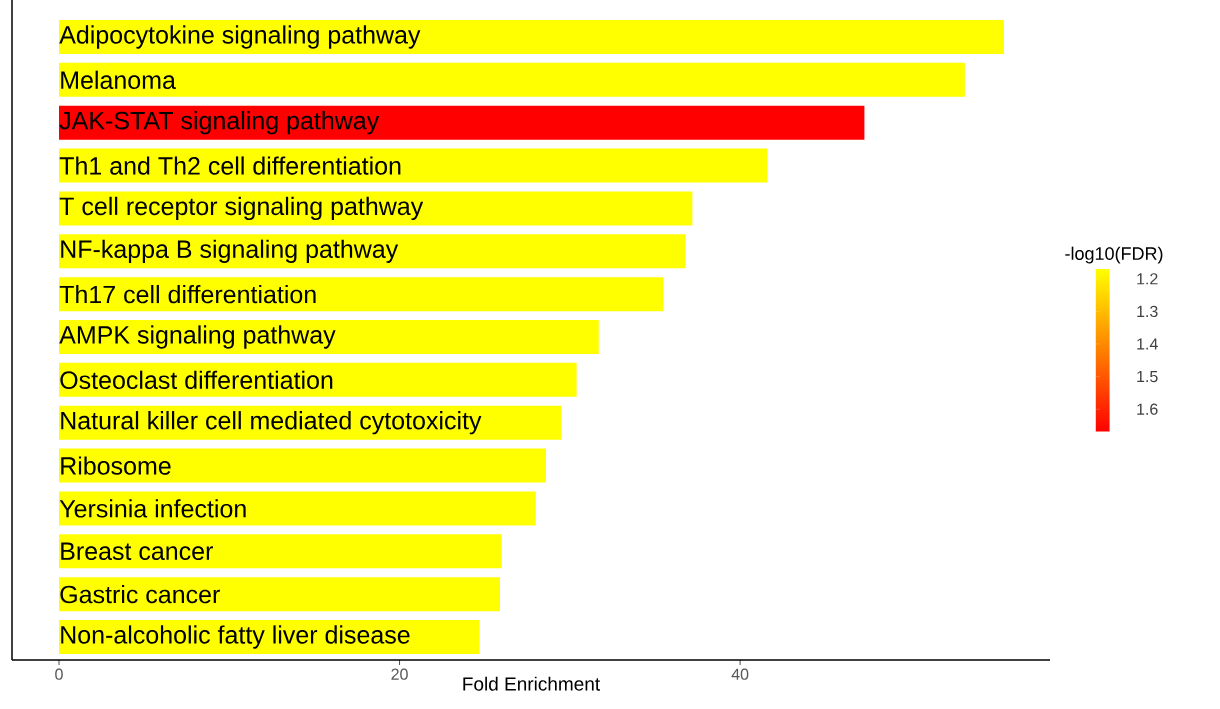 Image resolution: width=1220 pixels, height=709 pixels. What do you see at coordinates (1147, 344) in the screenshot?
I see `color-bar-label: 1.4` at bounding box center [1147, 344].